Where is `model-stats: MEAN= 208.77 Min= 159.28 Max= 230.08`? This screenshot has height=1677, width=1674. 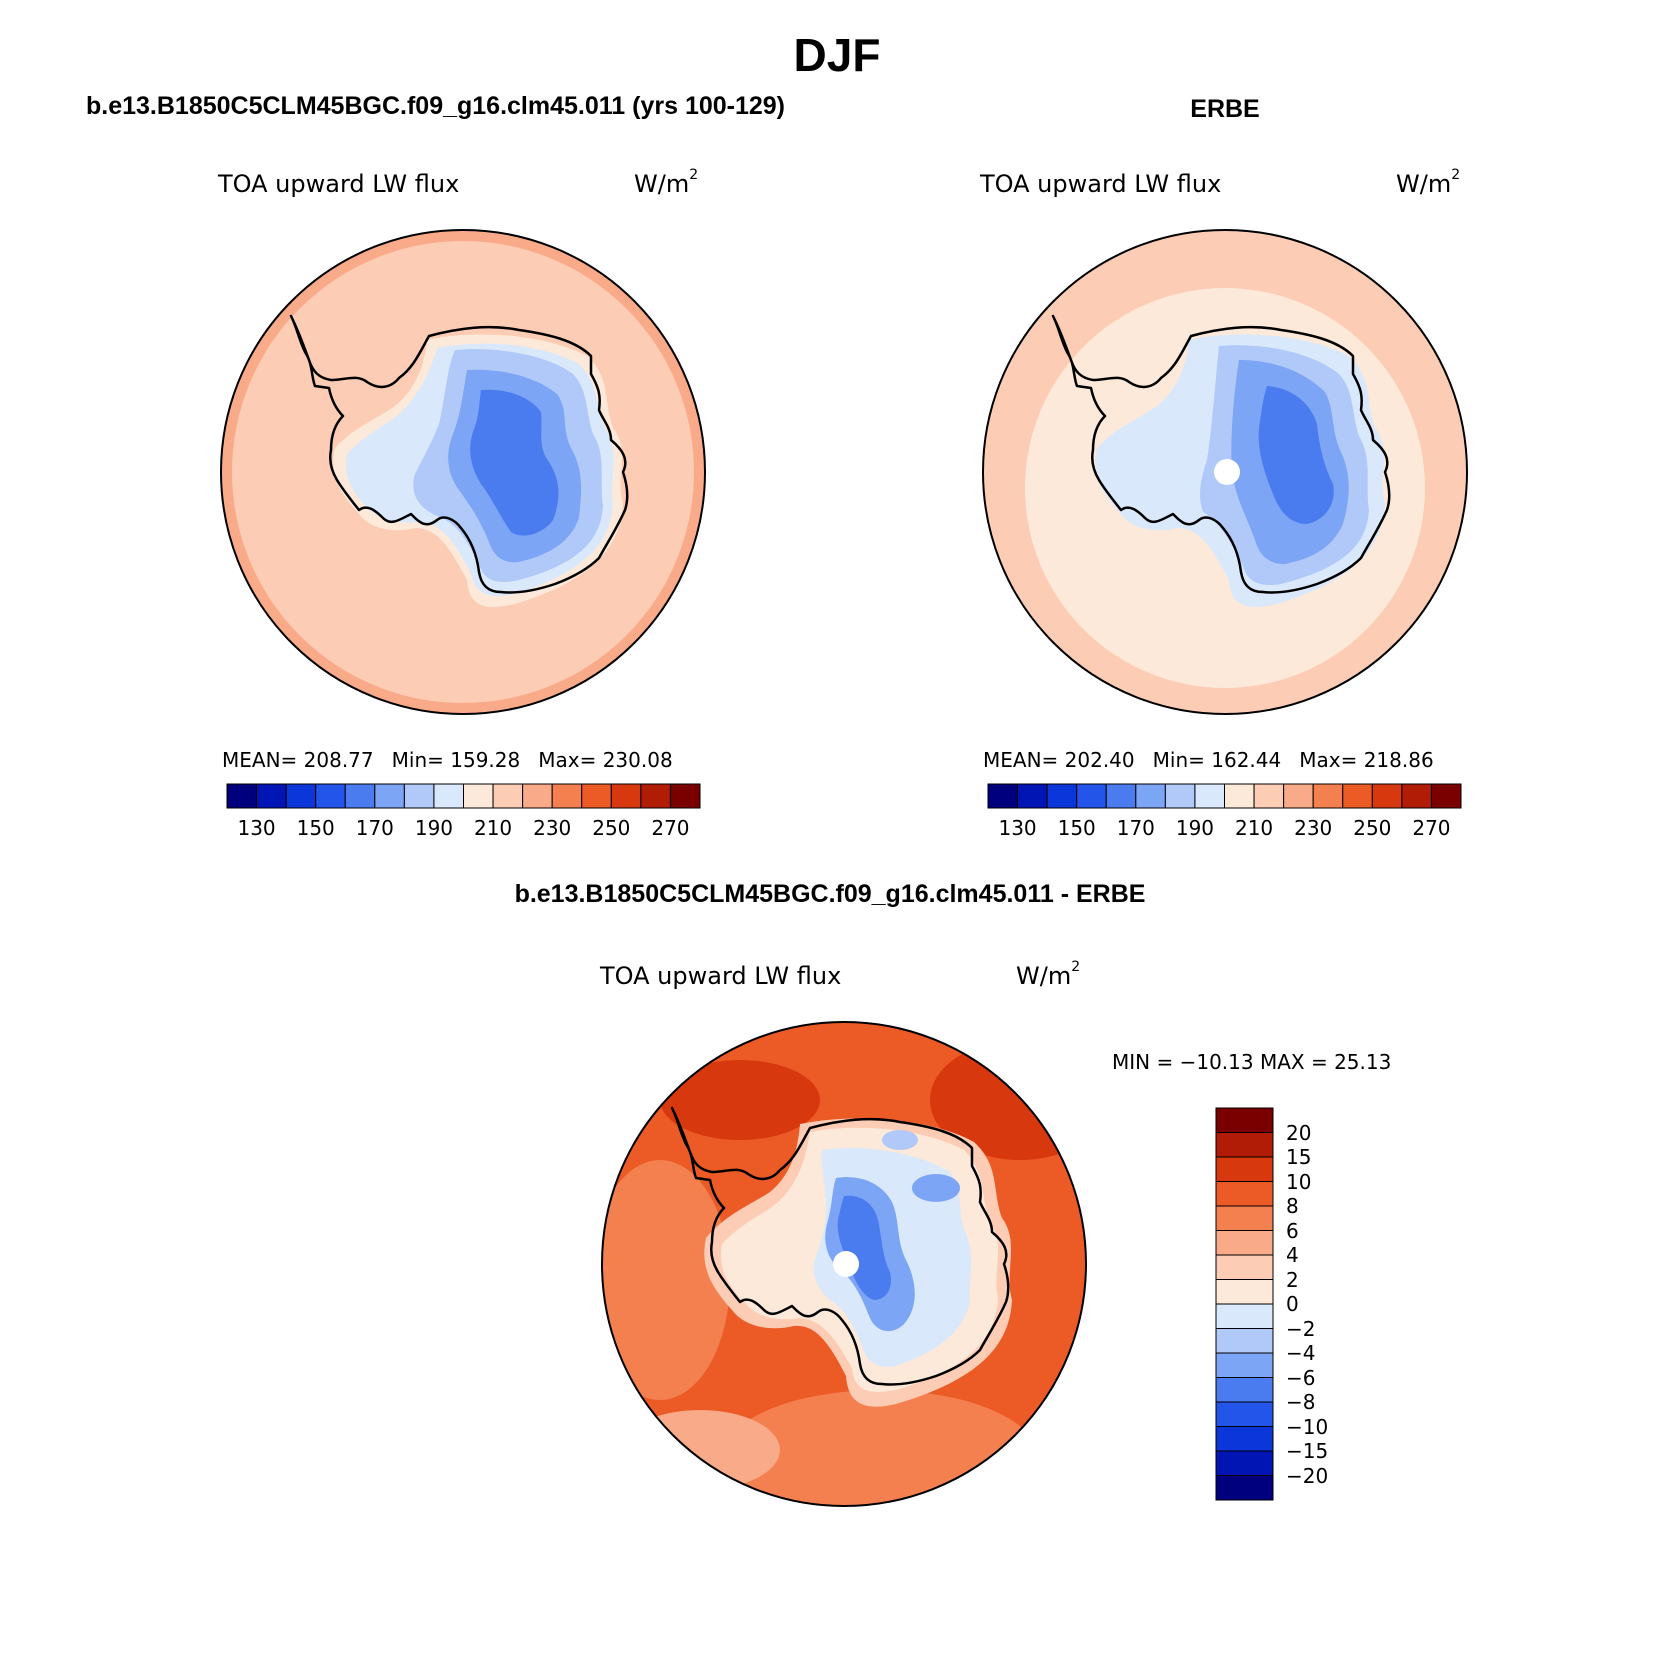 model-stats: MEAN= 208.77 Min= 159.28 Max= 230.08 is located at coordinates (456, 760).